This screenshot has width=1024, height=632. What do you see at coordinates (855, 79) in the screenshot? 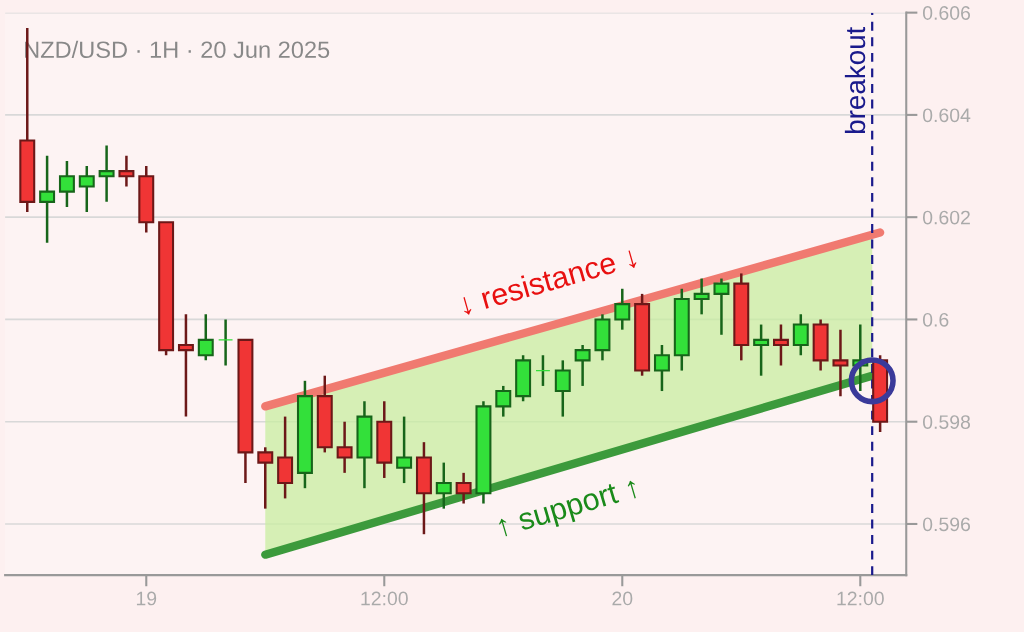
I see `ref-line-label: breakout` at bounding box center [855, 79].